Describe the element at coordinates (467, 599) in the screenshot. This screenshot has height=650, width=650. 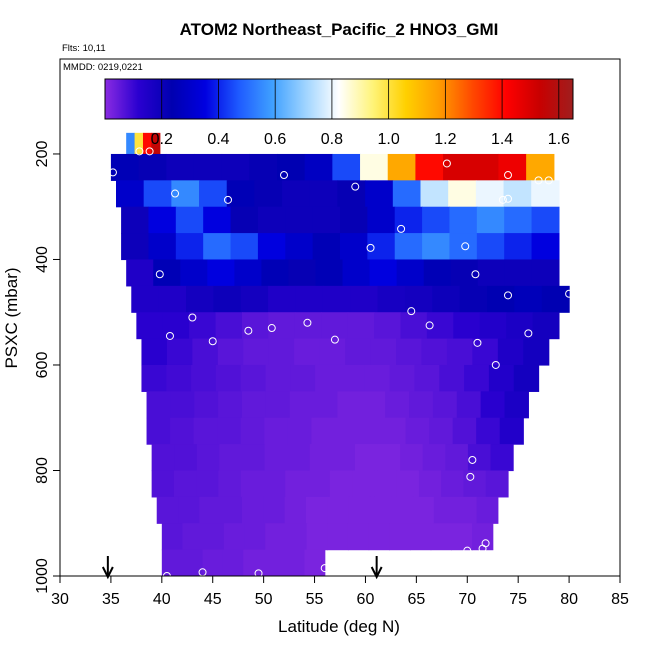
I see `x-tick-label: 70` at that location.